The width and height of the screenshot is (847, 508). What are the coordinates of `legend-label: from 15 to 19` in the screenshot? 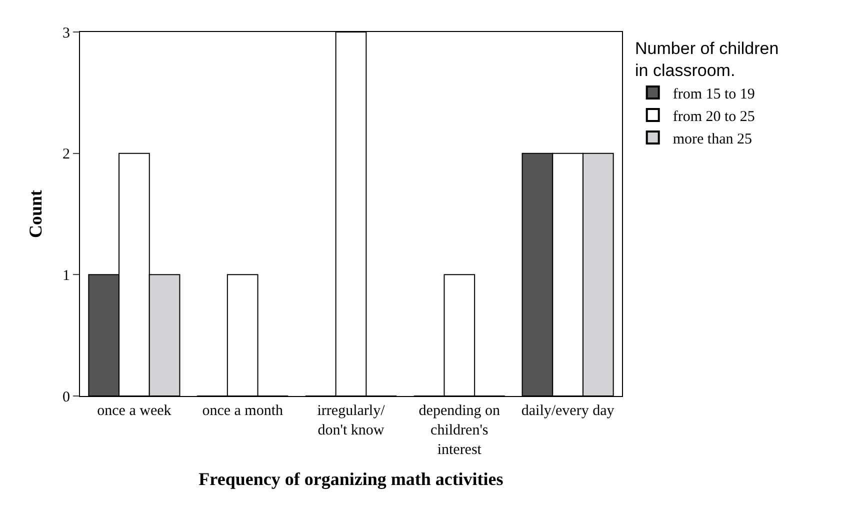 It's located at (713, 94).